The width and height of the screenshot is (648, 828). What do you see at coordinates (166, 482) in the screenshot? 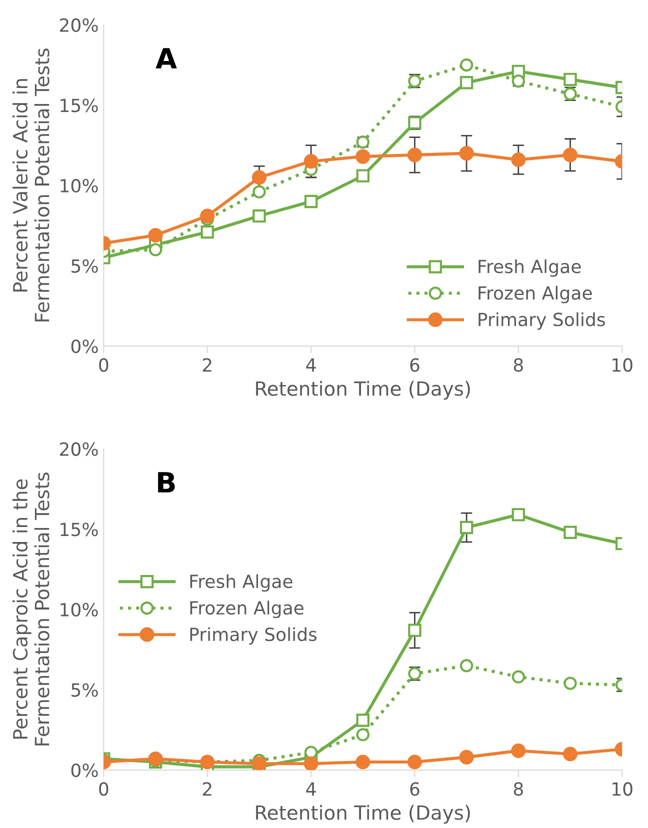
I see `text: B` at bounding box center [166, 482].